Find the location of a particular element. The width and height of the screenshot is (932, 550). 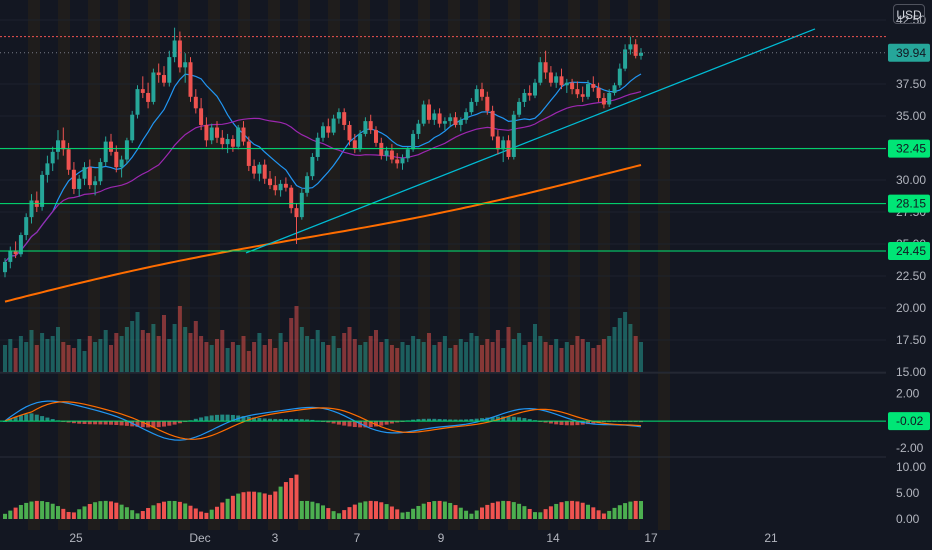

macd-tick-label: 2.00 is located at coordinates (908, 394).